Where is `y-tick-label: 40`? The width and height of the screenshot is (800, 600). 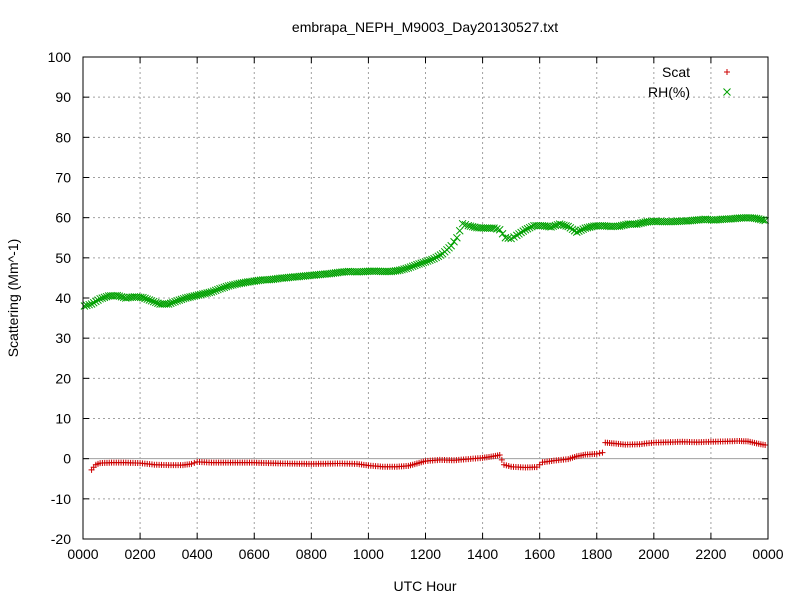
y-tick-label: 40 is located at coordinates (63, 298).